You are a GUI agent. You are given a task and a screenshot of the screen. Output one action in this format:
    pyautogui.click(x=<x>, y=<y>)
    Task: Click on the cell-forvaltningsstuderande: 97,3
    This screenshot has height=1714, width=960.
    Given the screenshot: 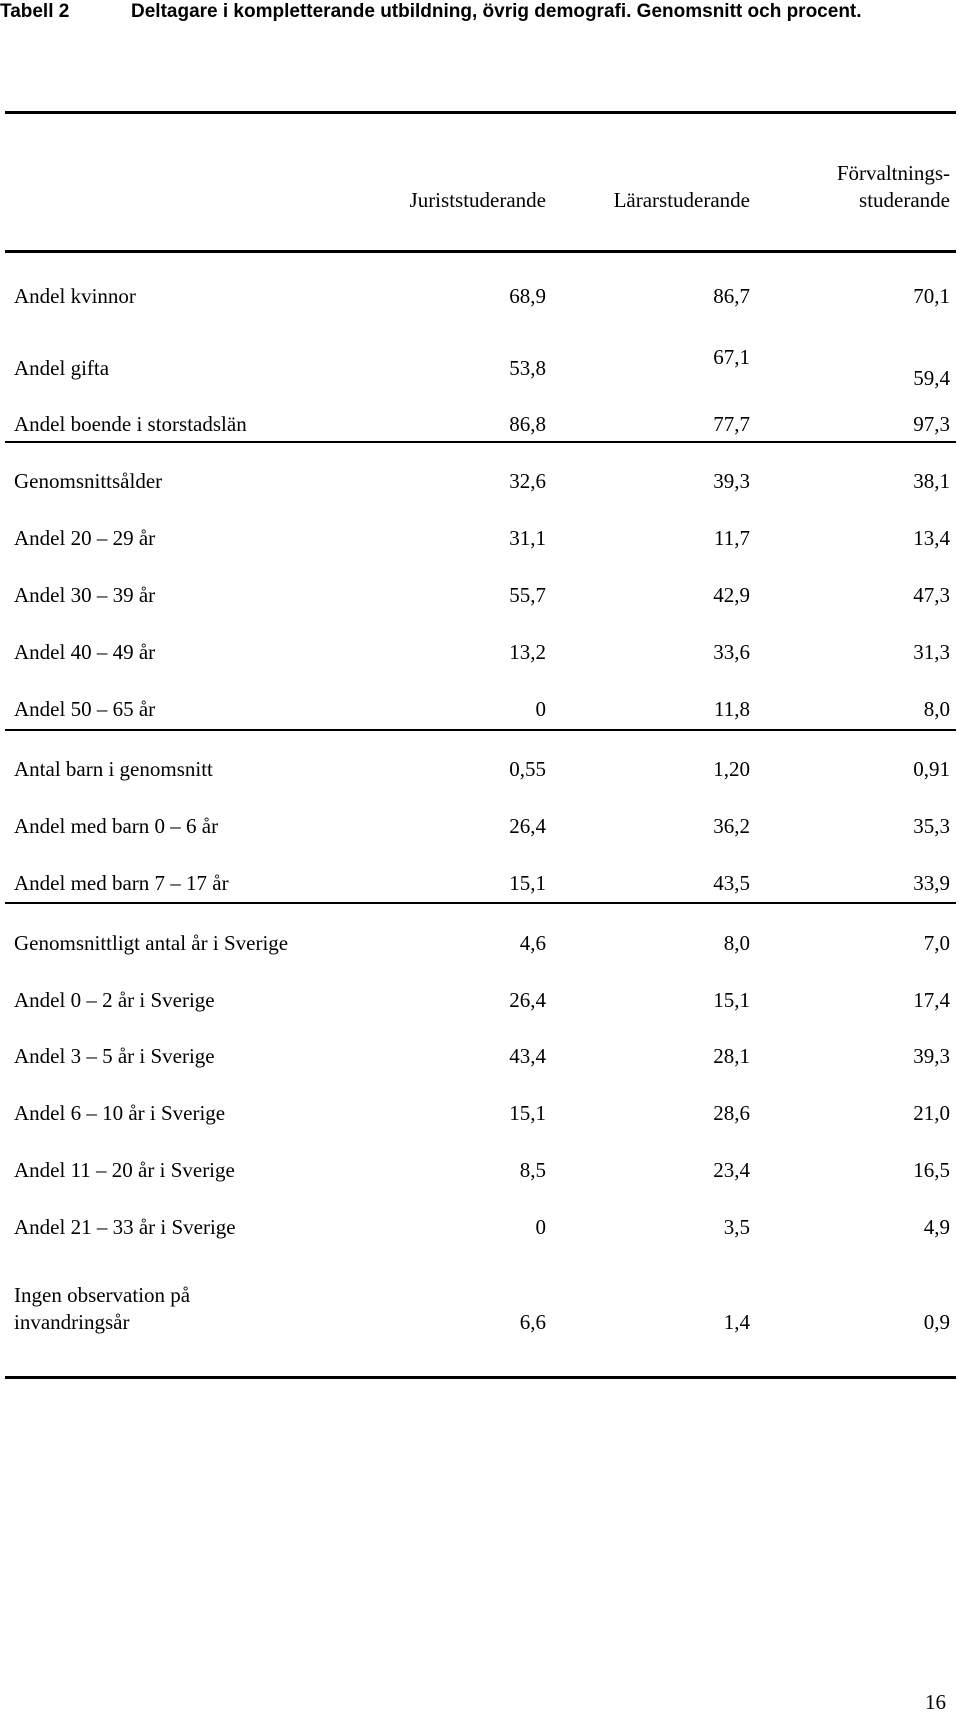 What is the action you would take?
    pyautogui.click(x=931, y=424)
    